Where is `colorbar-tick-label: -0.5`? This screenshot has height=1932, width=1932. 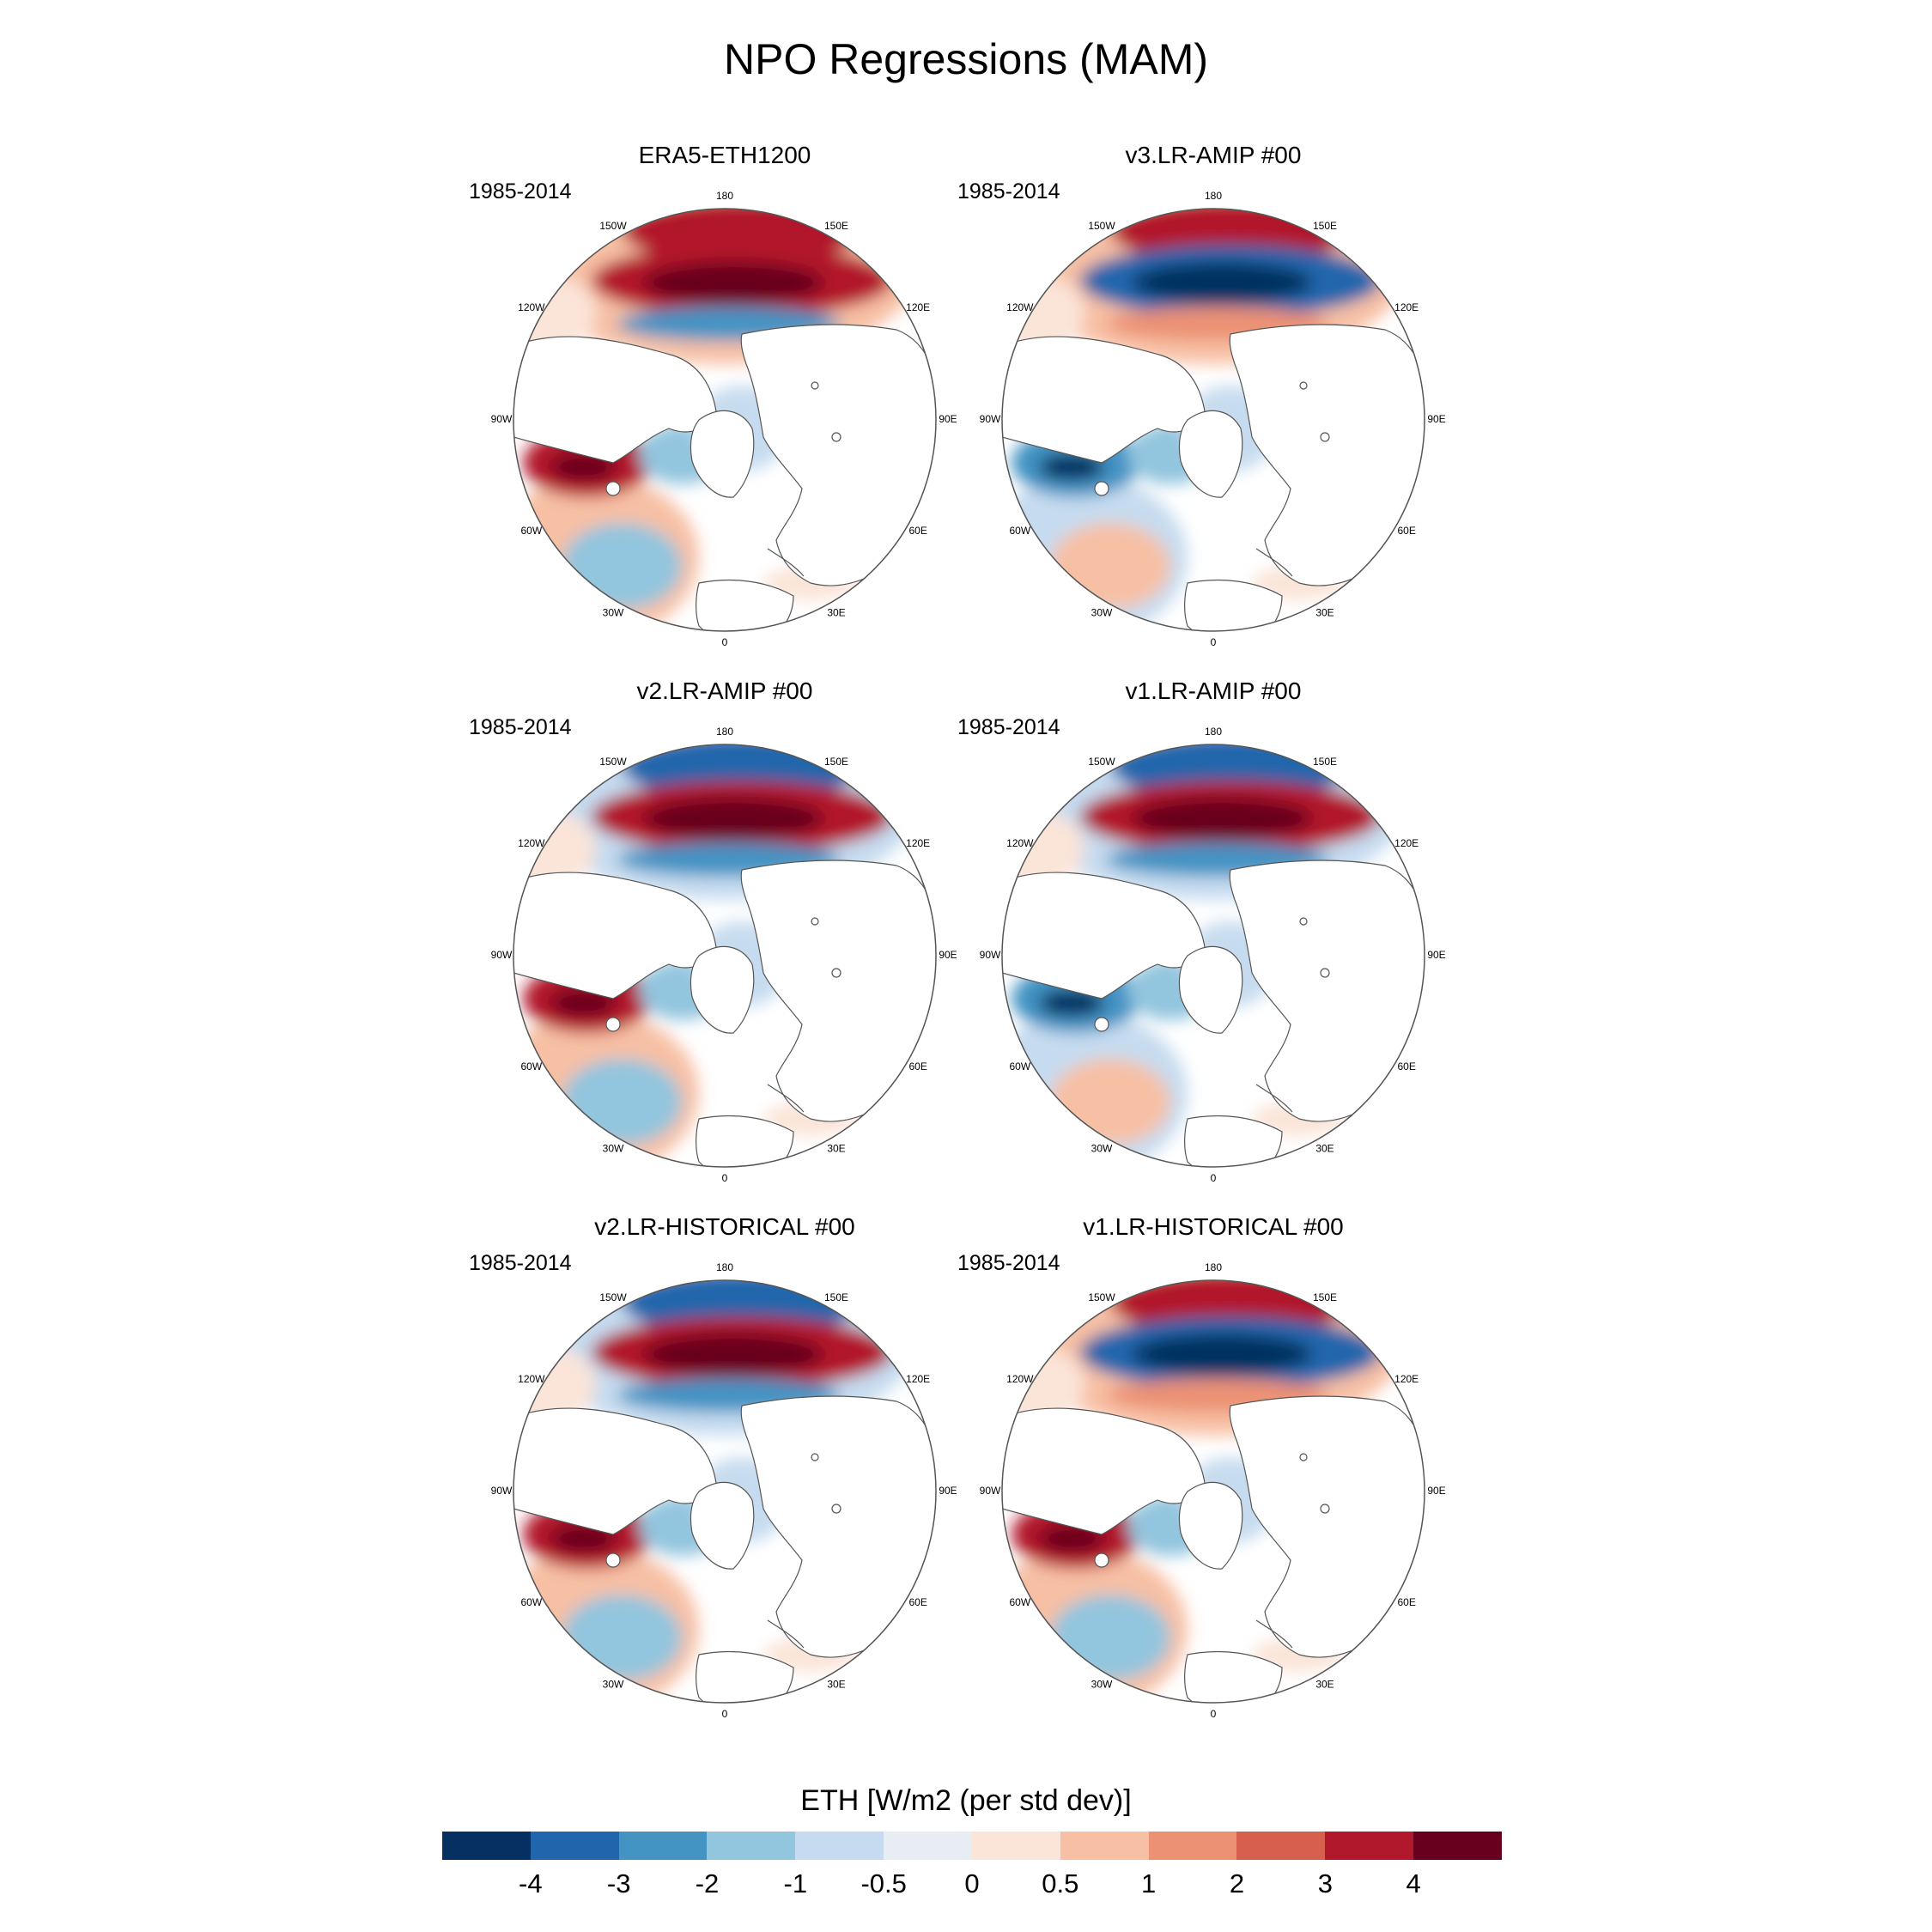 colorbar-tick-label: -0.5 is located at coordinates (884, 1884).